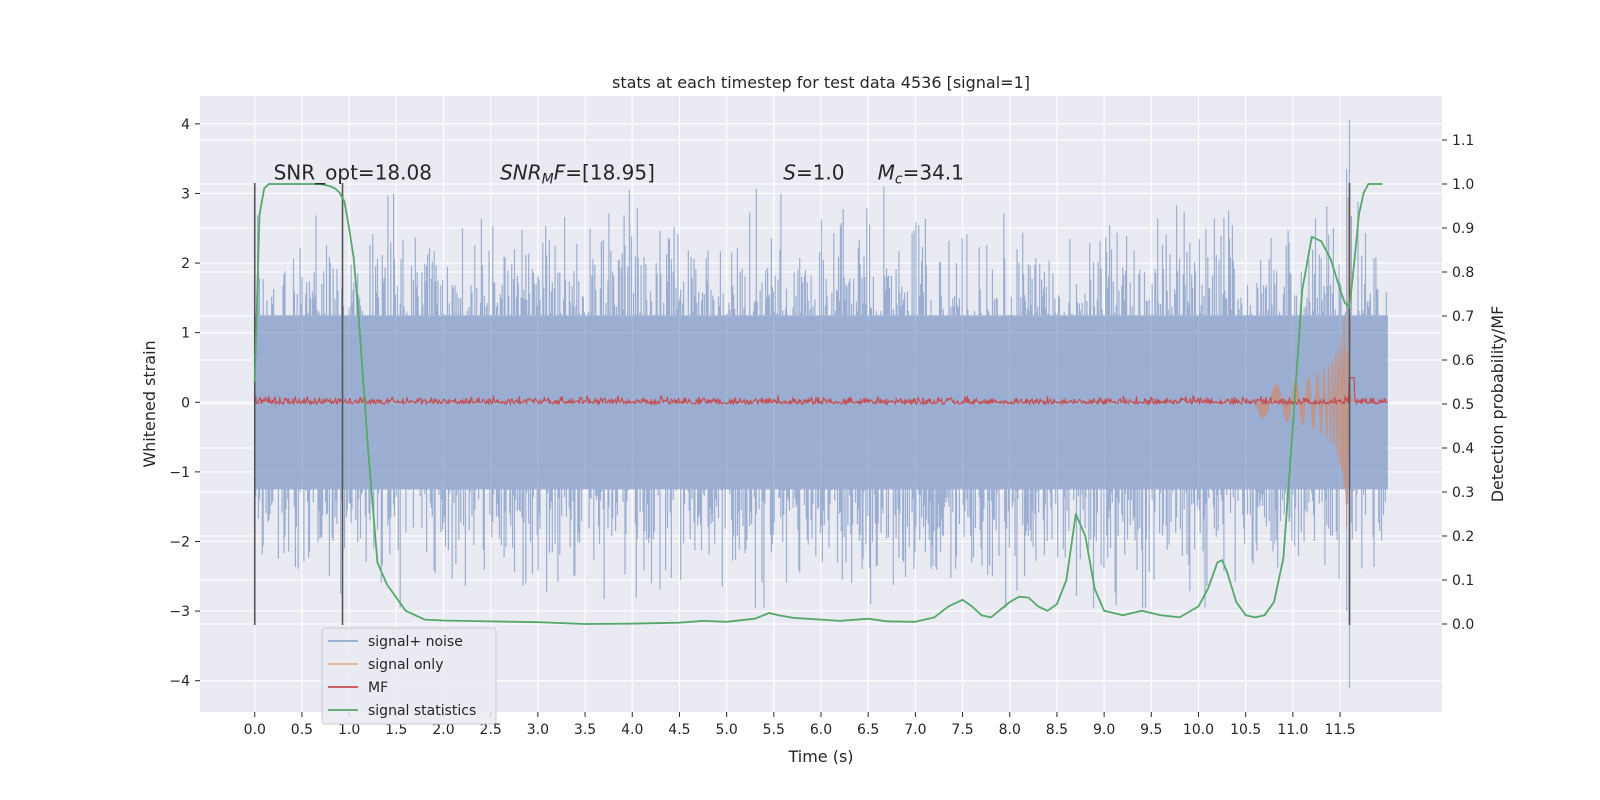  Describe the element at coordinates (1463, 405) in the screenshot. I see `y-right-tick-label: 0.5` at that location.